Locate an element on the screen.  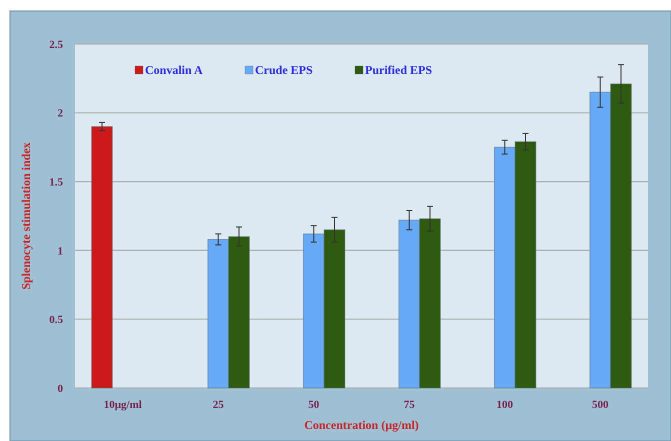
x-tick-label: 50 is located at coordinates (314, 405).